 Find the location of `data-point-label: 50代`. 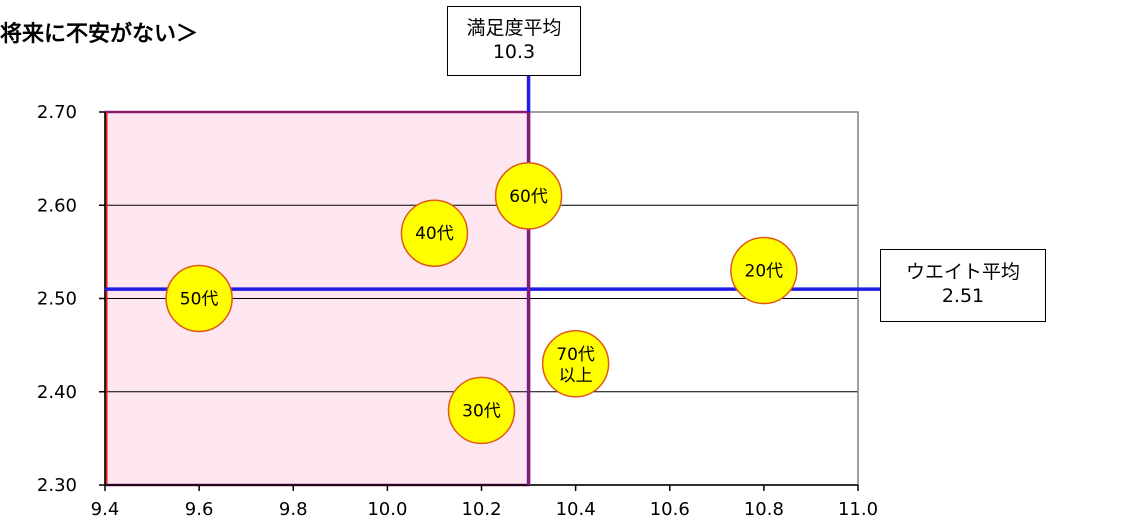

data-point-label: 50代 is located at coordinates (199, 300).